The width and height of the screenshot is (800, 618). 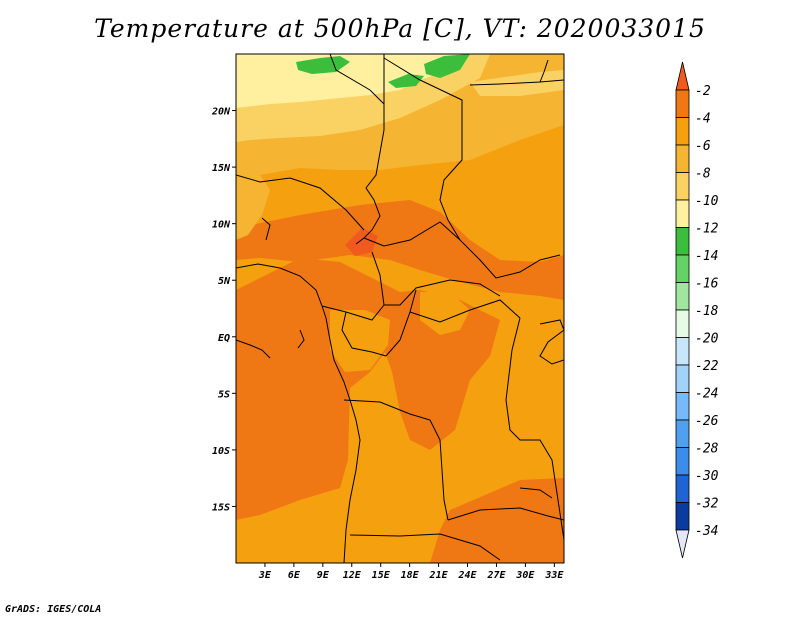 What do you see at coordinates (682, 76) in the screenshot?
I see `colorbar-top-arrow` at bounding box center [682, 76].